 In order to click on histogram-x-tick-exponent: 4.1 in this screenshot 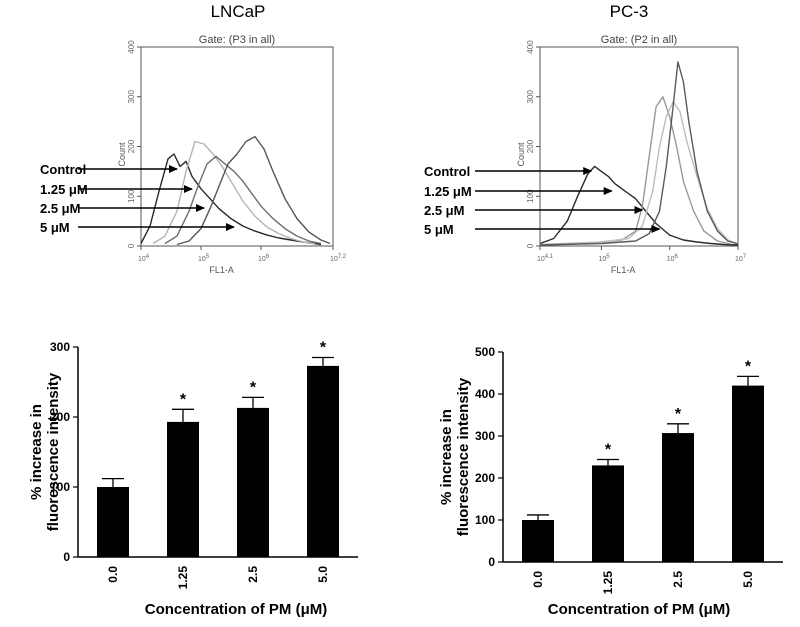, I will do `click(549, 257)`.